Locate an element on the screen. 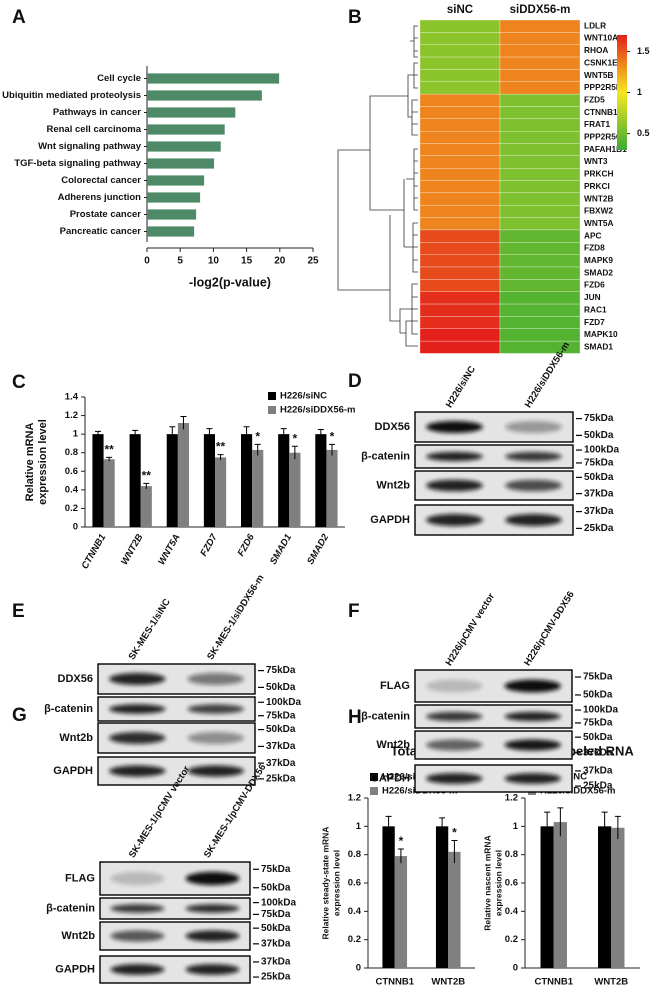 Image resolution: width=671 pixels, height=991 pixels. x-tick-label: 20 is located at coordinates (280, 261).